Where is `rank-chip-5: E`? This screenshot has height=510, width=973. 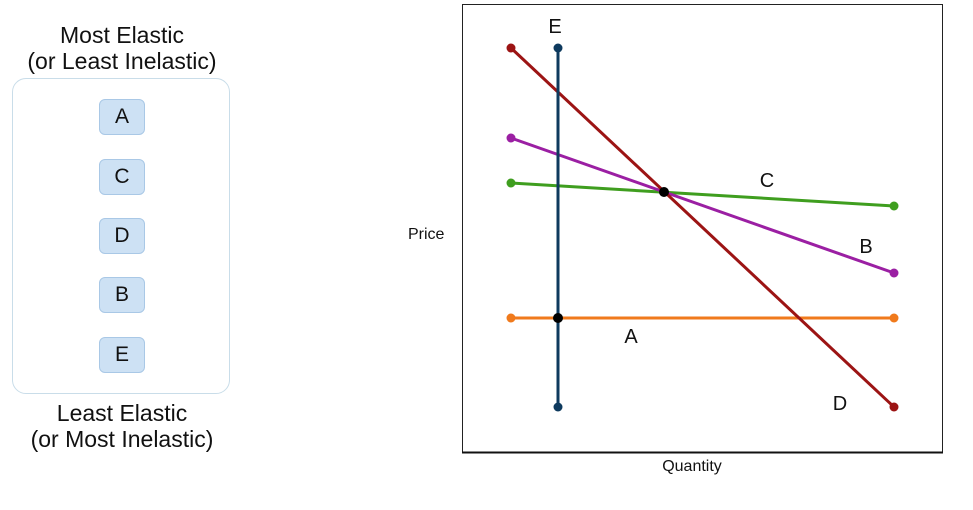
rank-chip-5: E is located at coordinates (122, 355).